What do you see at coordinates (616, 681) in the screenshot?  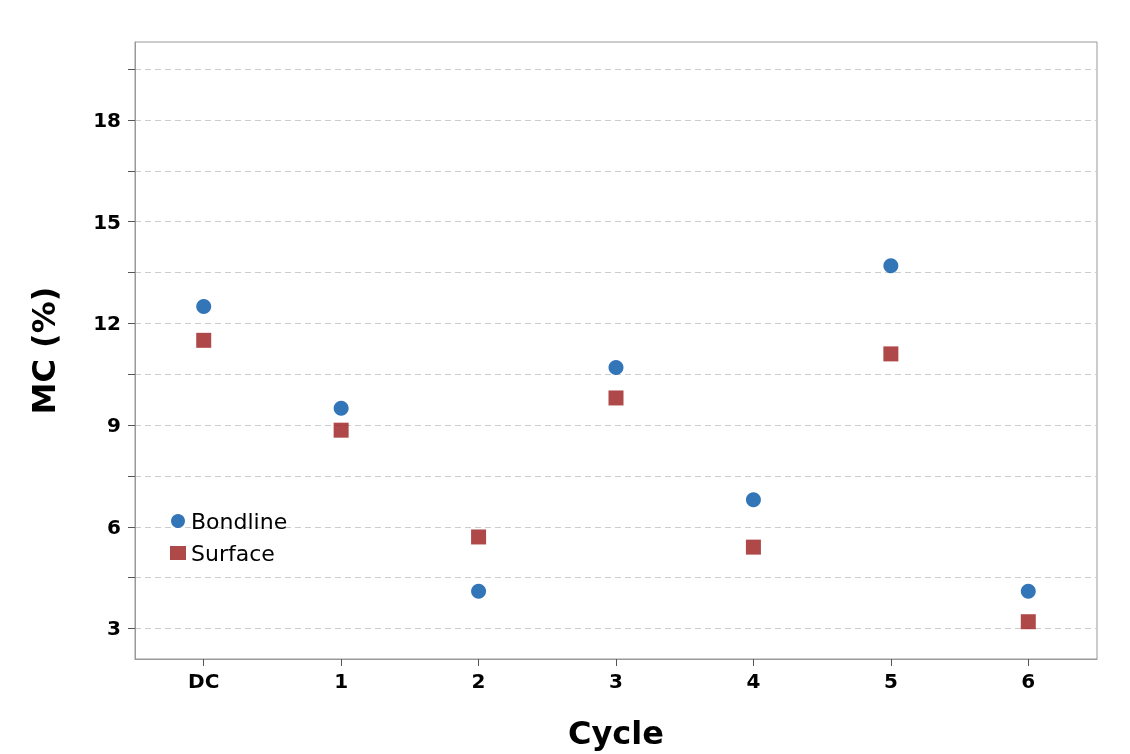 I see `x-tick-label: 3` at bounding box center [616, 681].